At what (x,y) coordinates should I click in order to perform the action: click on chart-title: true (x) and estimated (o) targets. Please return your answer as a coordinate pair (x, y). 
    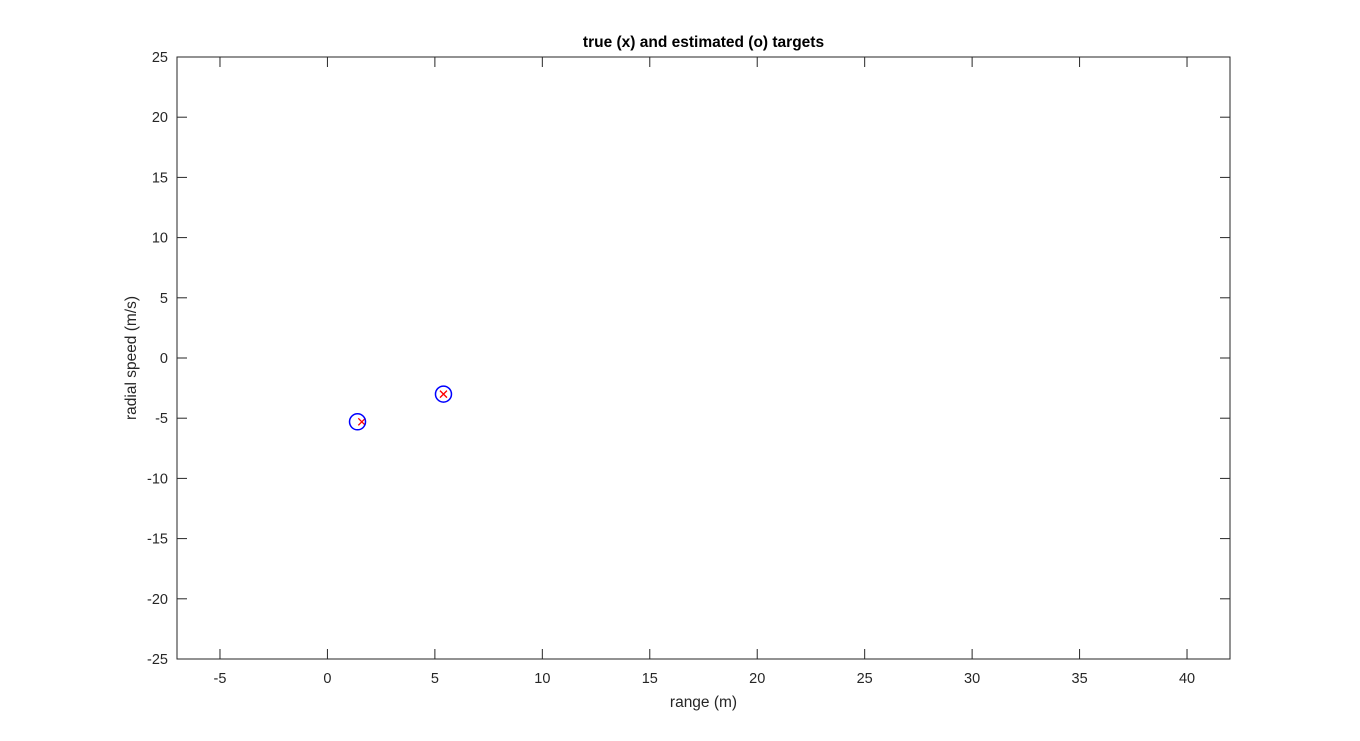
    Looking at the image, I should click on (703, 42).